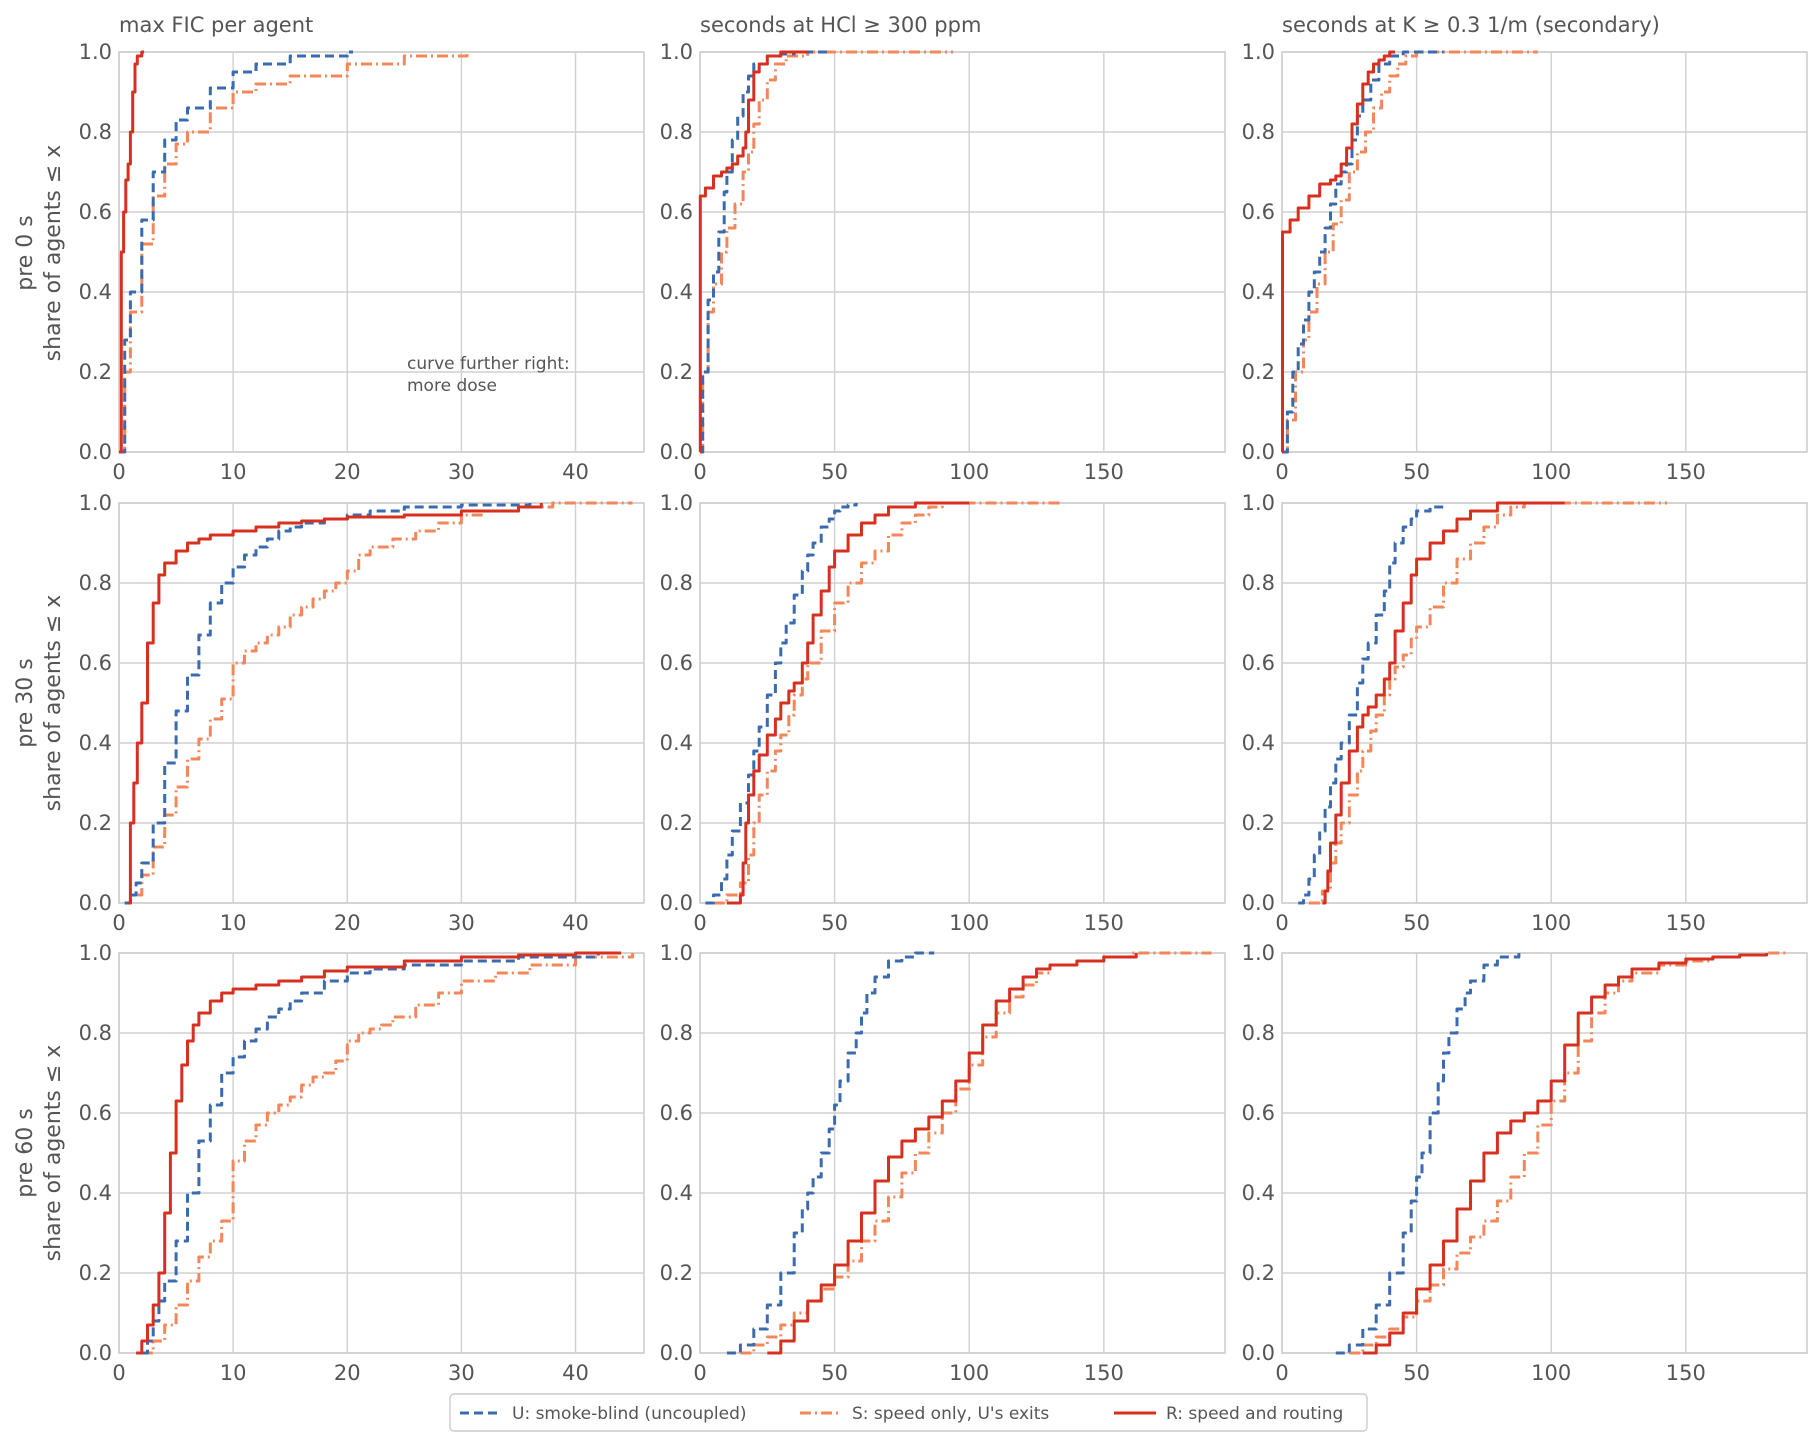  I want to click on legend-label-u: U: smoke-blind (uncoupled), so click(629, 1414).